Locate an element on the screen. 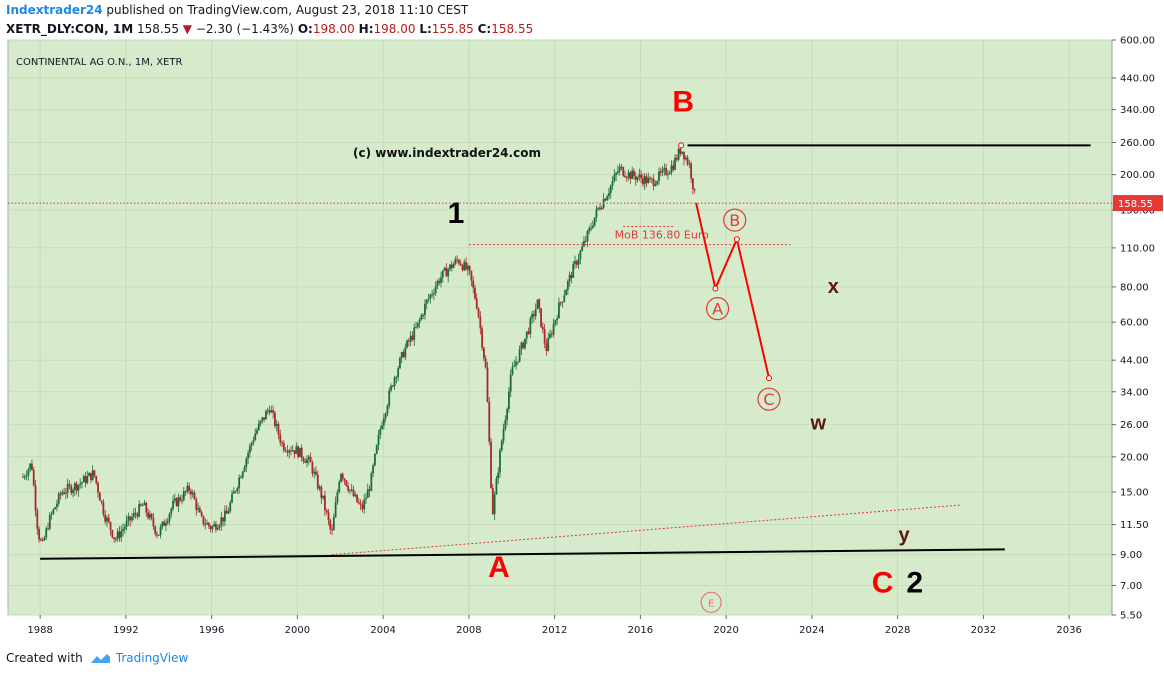  close-label: C: is located at coordinates (484, 29).